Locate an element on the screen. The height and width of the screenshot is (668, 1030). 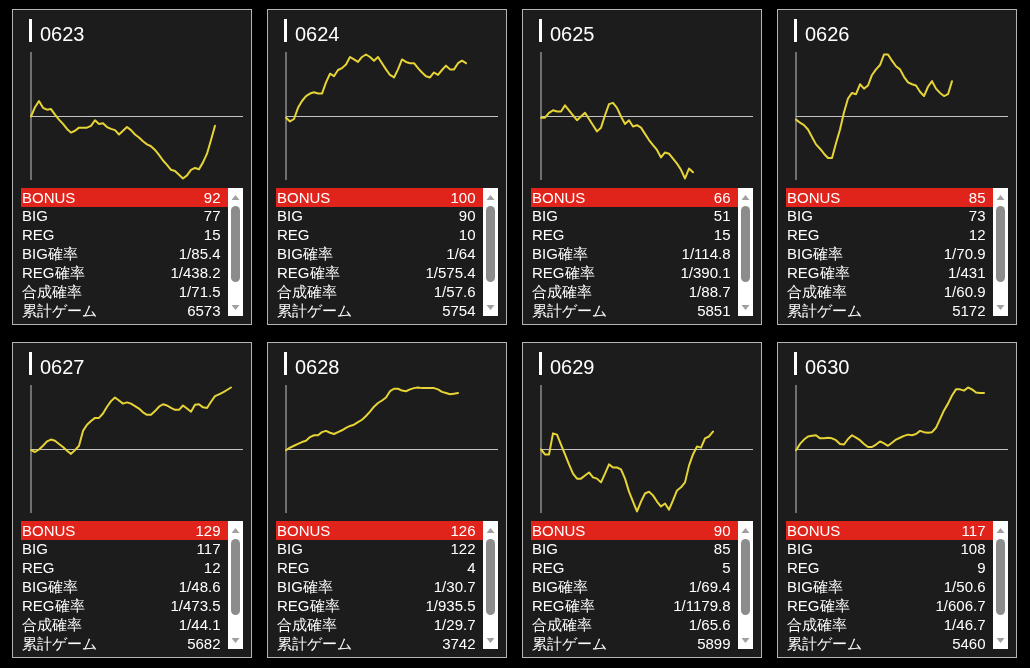
text: 1/57.6 is located at coordinates (454, 291).